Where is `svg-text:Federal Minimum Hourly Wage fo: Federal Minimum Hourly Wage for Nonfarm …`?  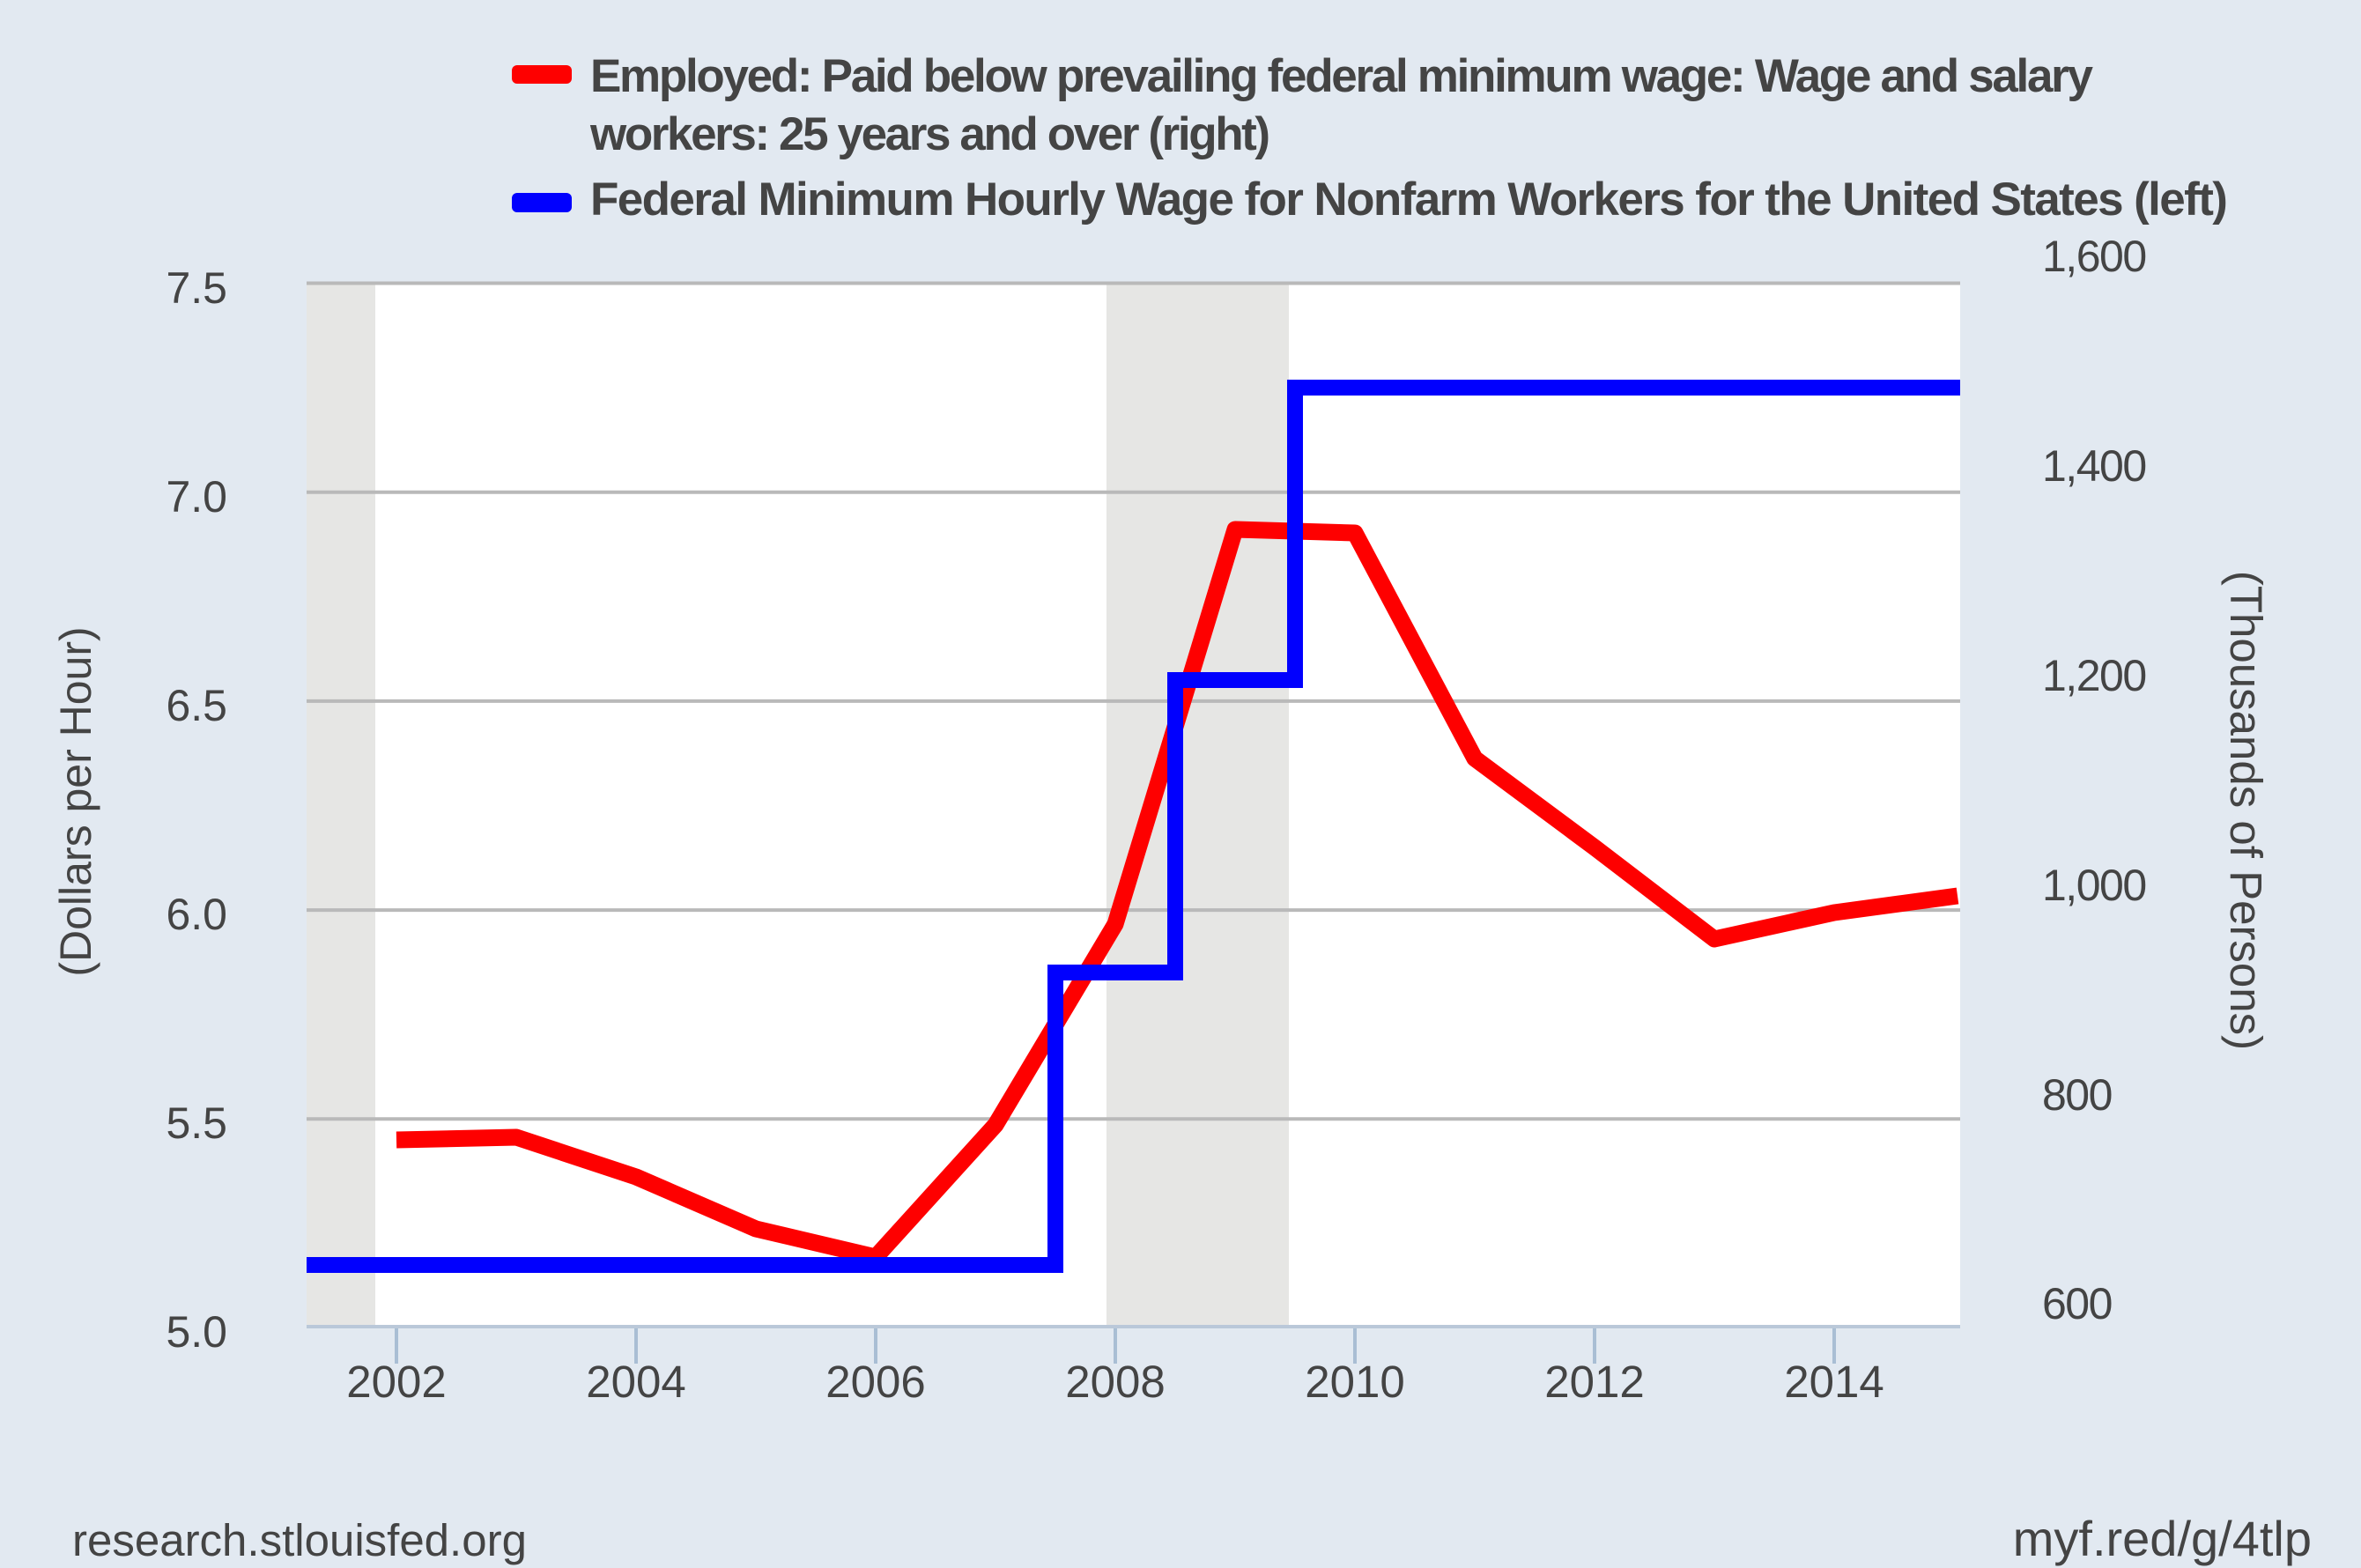 svg-text:Federal Minimum Hourly Wage fo: Federal Minimum Hourly Wage for Nonfarm … is located at coordinates (1408, 200).